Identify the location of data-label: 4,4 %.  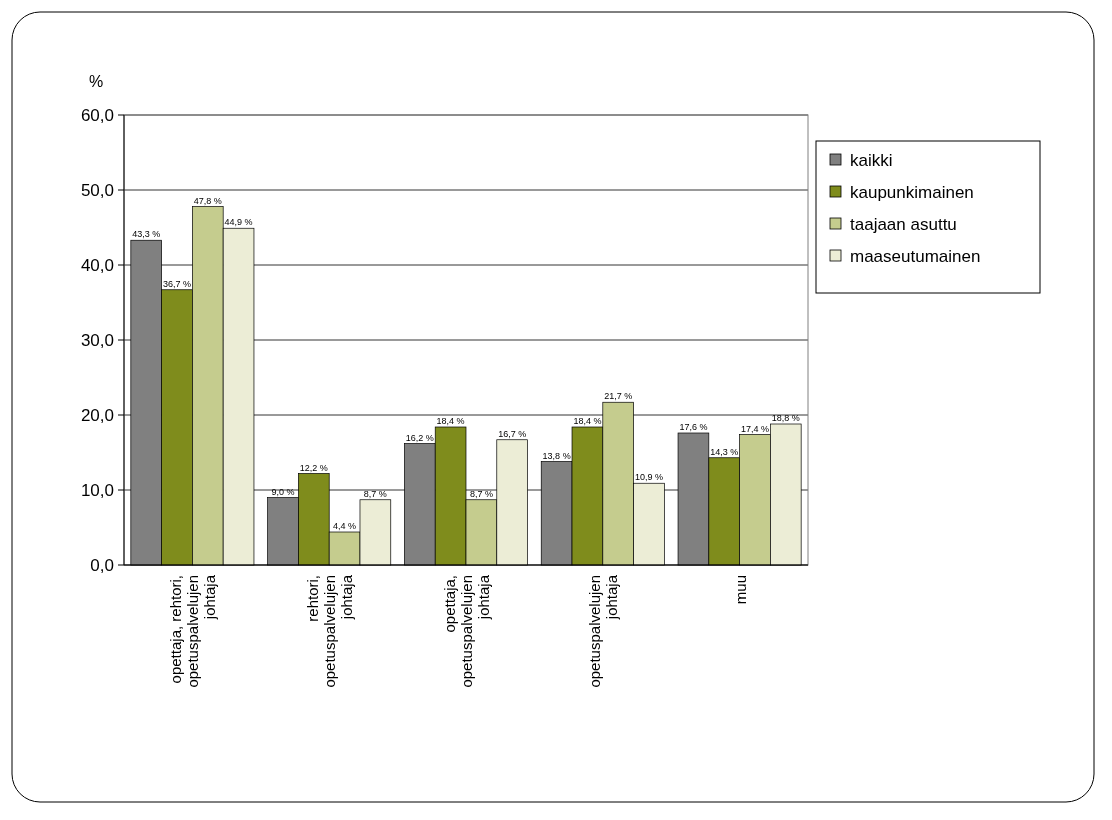
(345, 526).